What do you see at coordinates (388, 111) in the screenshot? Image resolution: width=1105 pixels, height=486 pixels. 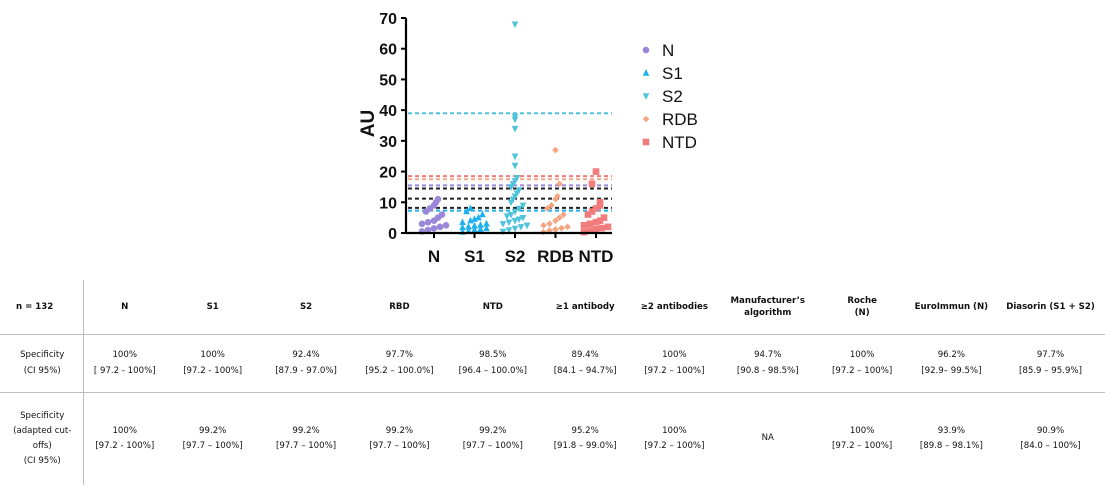 I see `y-tick-label: 40` at bounding box center [388, 111].